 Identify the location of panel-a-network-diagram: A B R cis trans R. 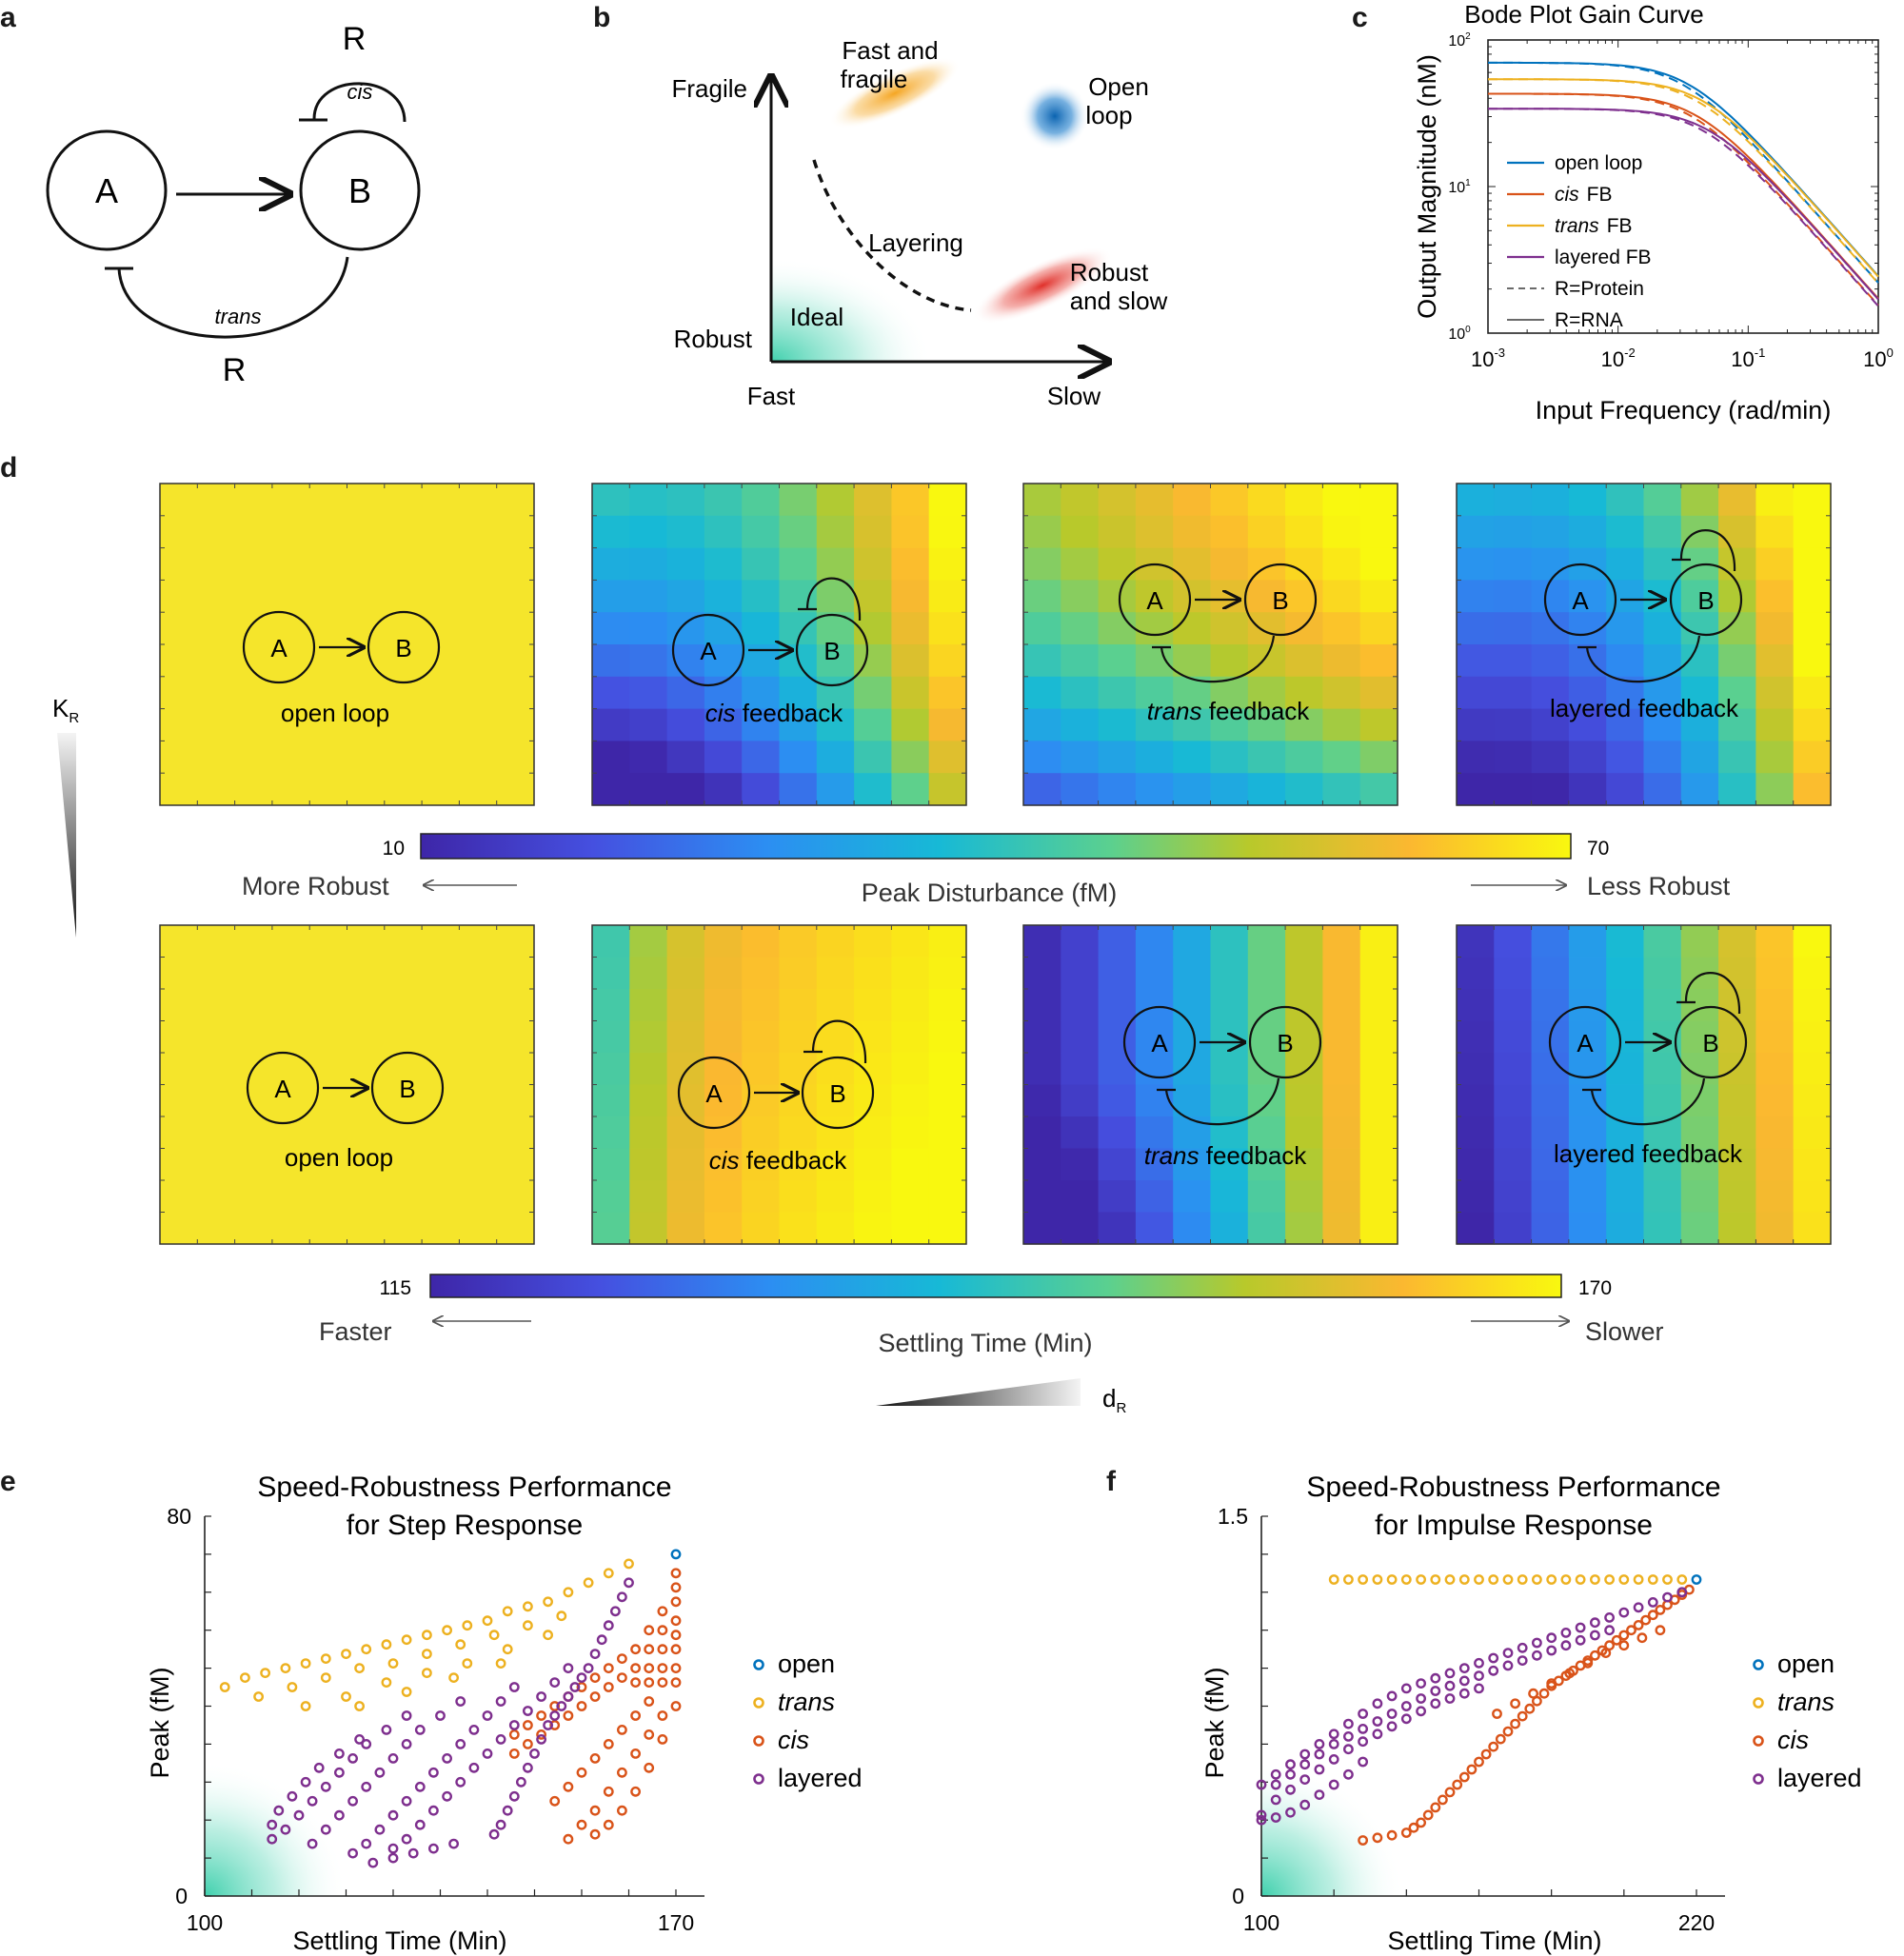
(233, 204).